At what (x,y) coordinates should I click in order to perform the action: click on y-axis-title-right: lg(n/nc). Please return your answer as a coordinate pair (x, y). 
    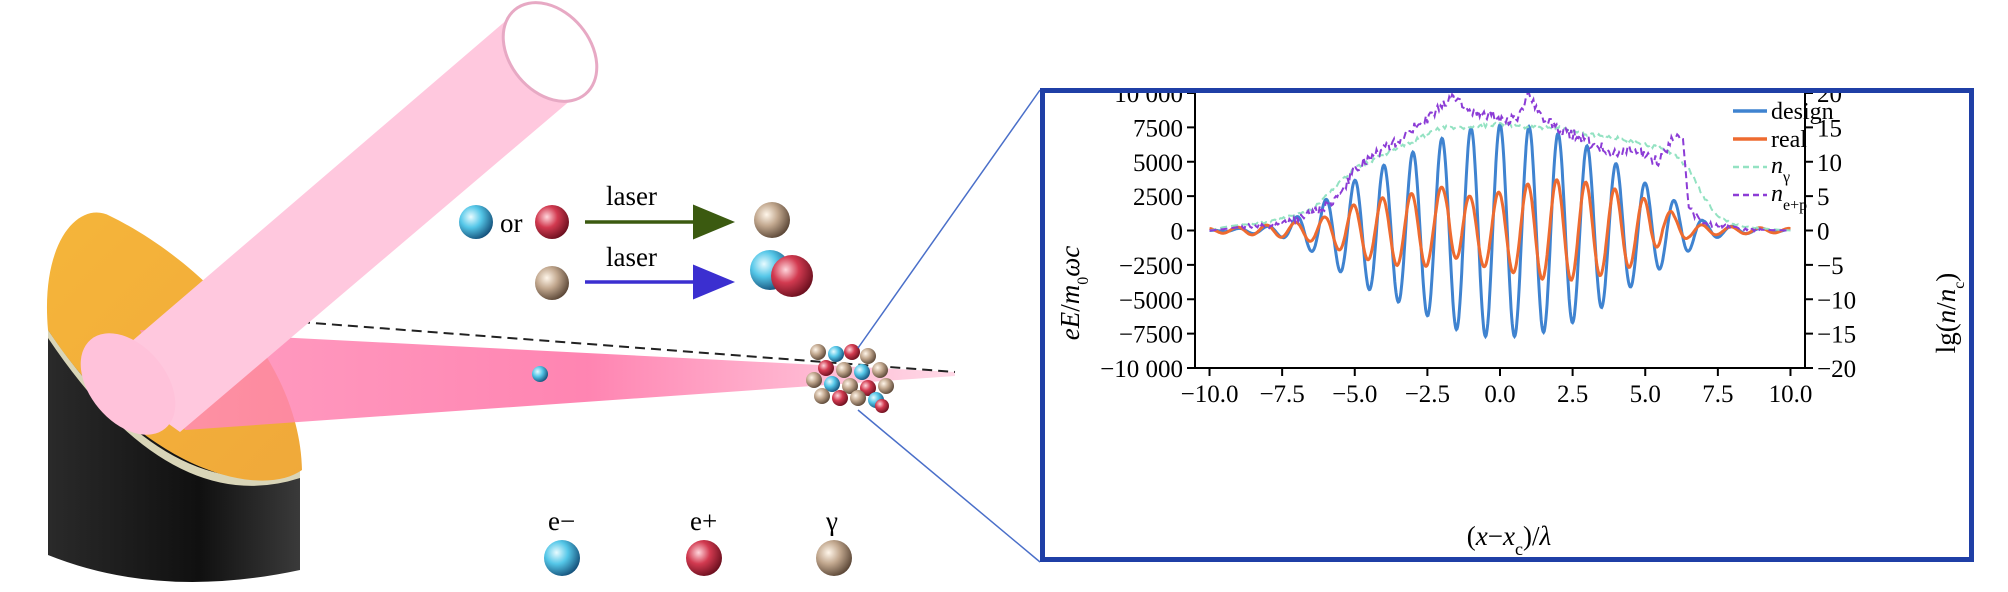
    Looking at the image, I should click on (1949, 313).